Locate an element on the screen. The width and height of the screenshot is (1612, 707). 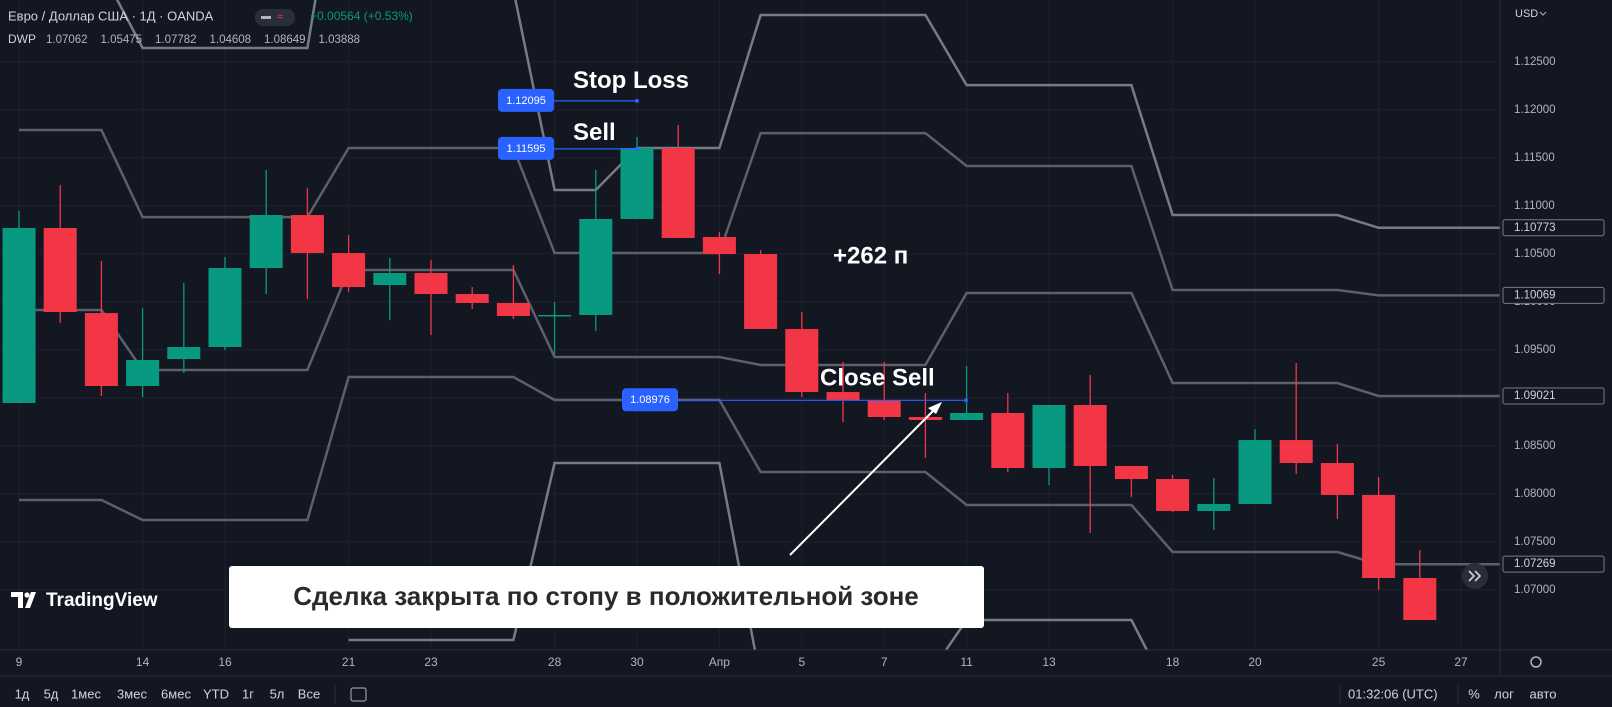
dropdown-icon is located at coordinates (1543, 13).